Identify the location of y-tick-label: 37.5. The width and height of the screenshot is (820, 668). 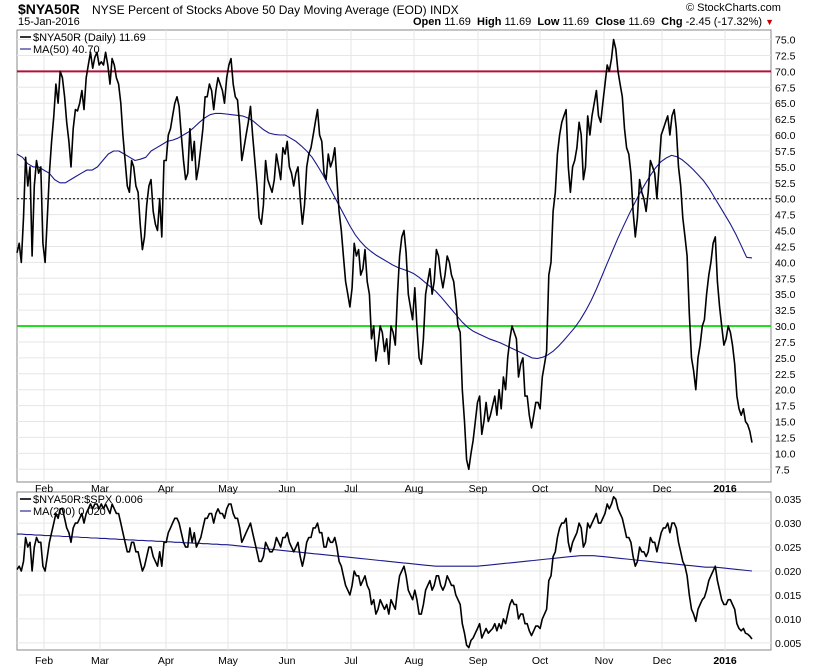
(785, 279).